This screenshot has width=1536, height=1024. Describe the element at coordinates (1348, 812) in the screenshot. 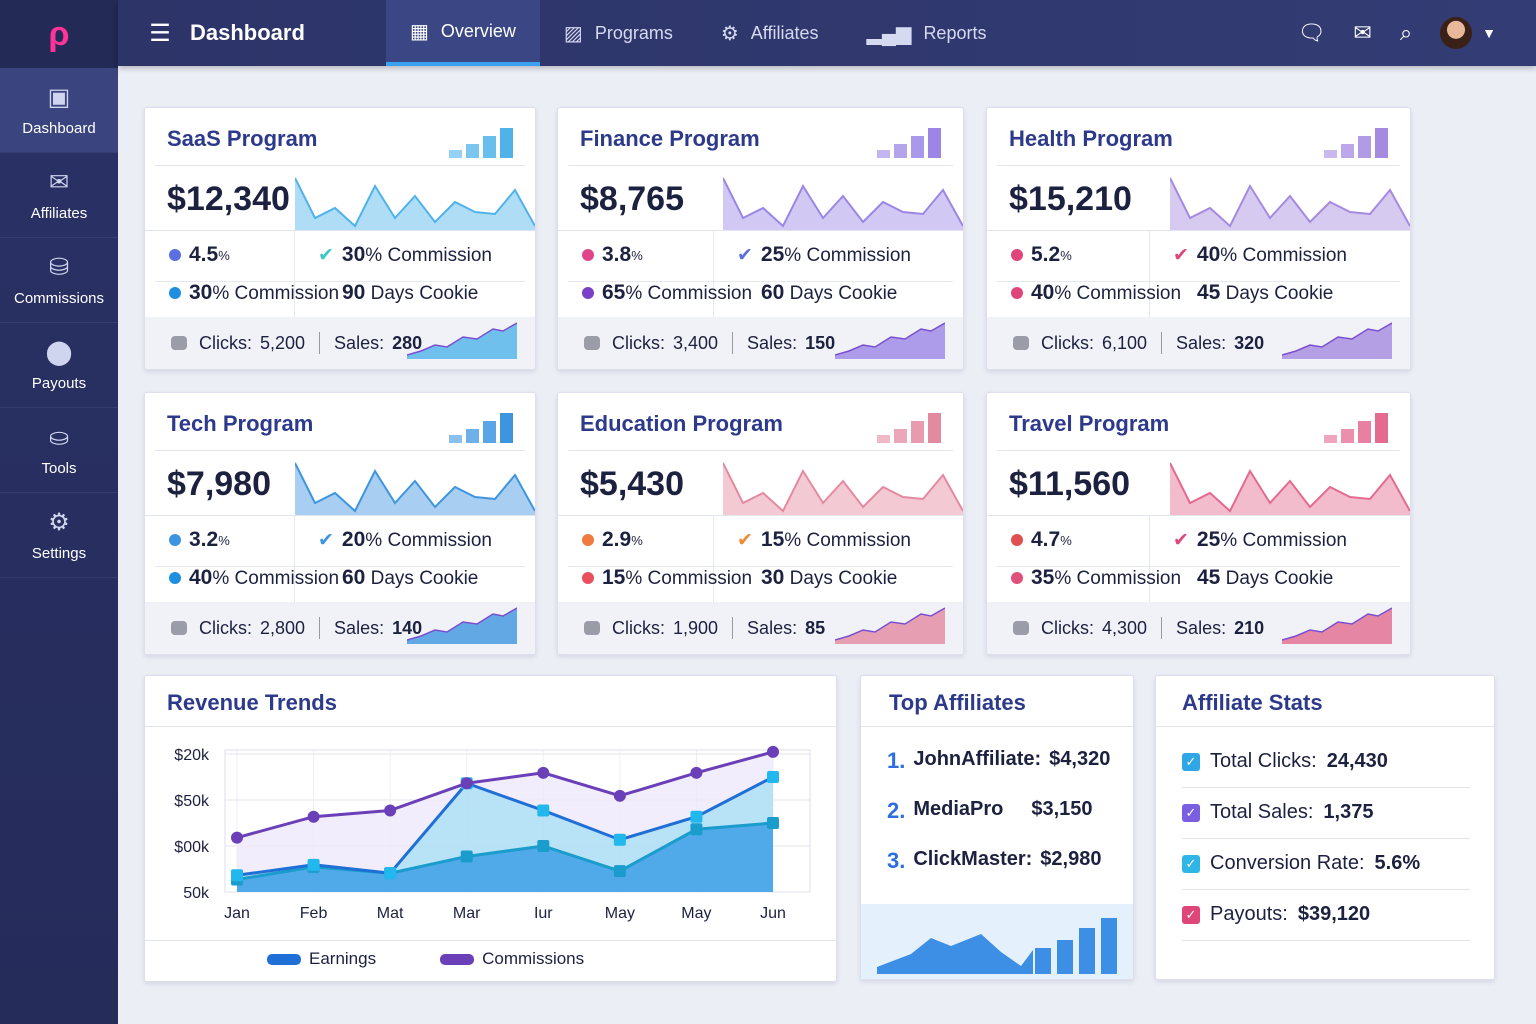

I see `stat-value: 1,375` at that location.